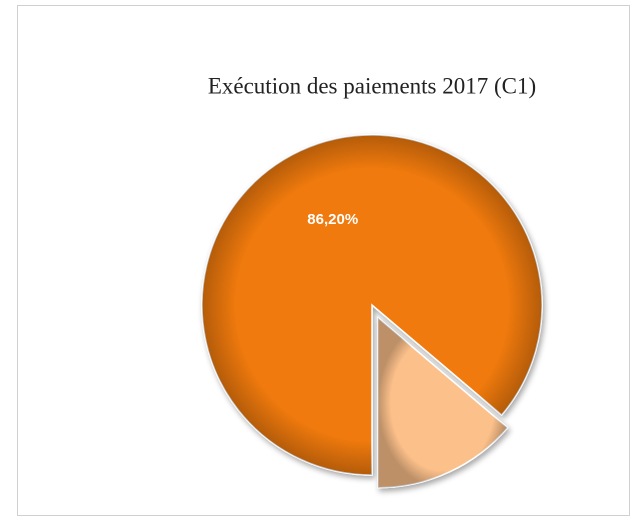 This screenshot has height=521, width=637. Describe the element at coordinates (332, 219) in the screenshot. I see `data-label: 86,20%` at that location.